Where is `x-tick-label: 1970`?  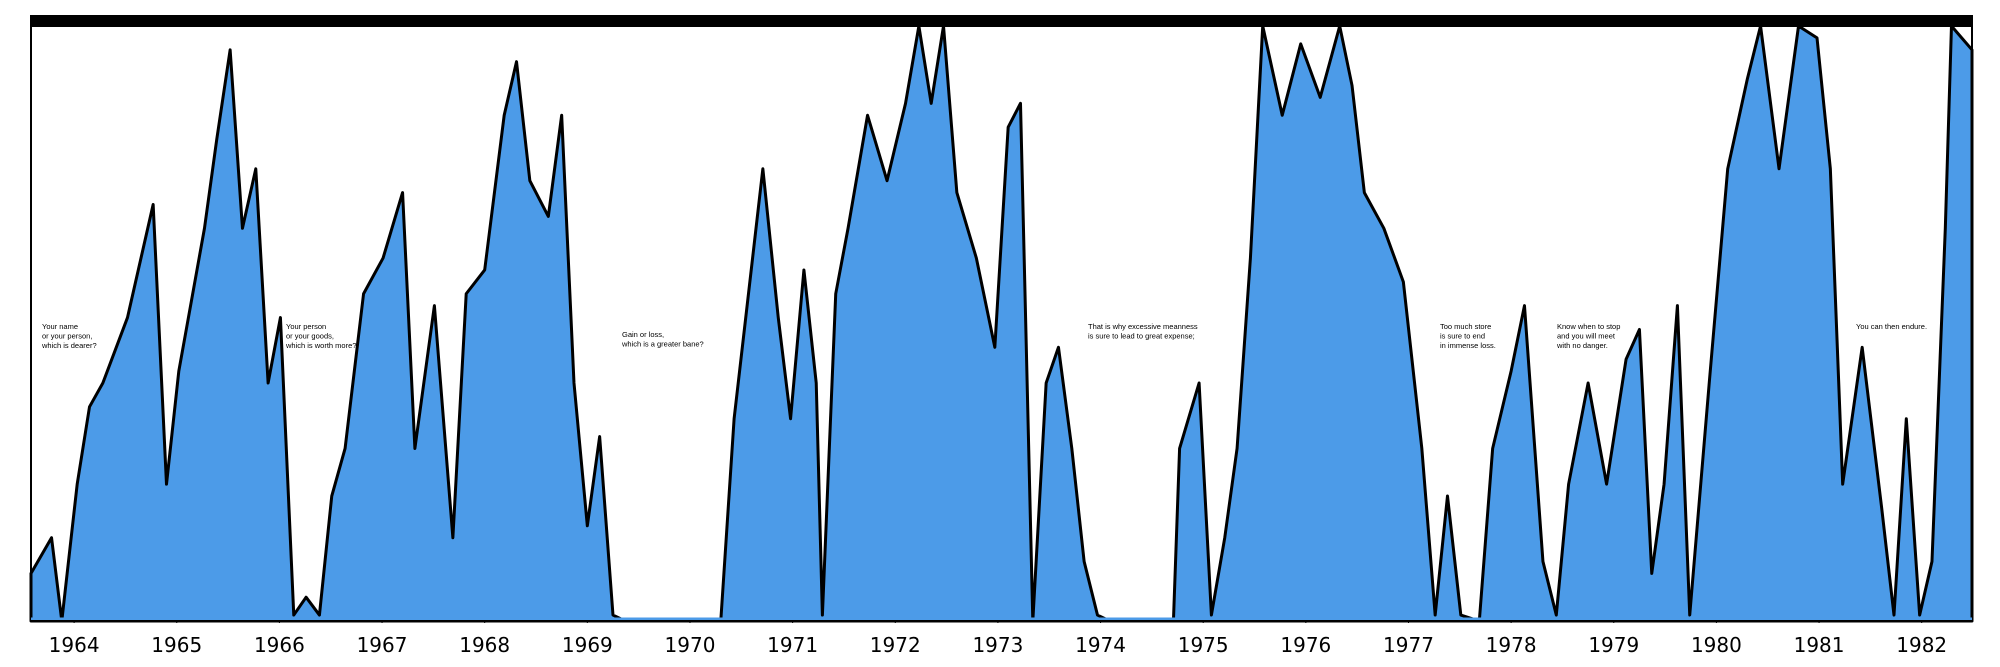
x-tick-label: 1970 is located at coordinates (690, 645).